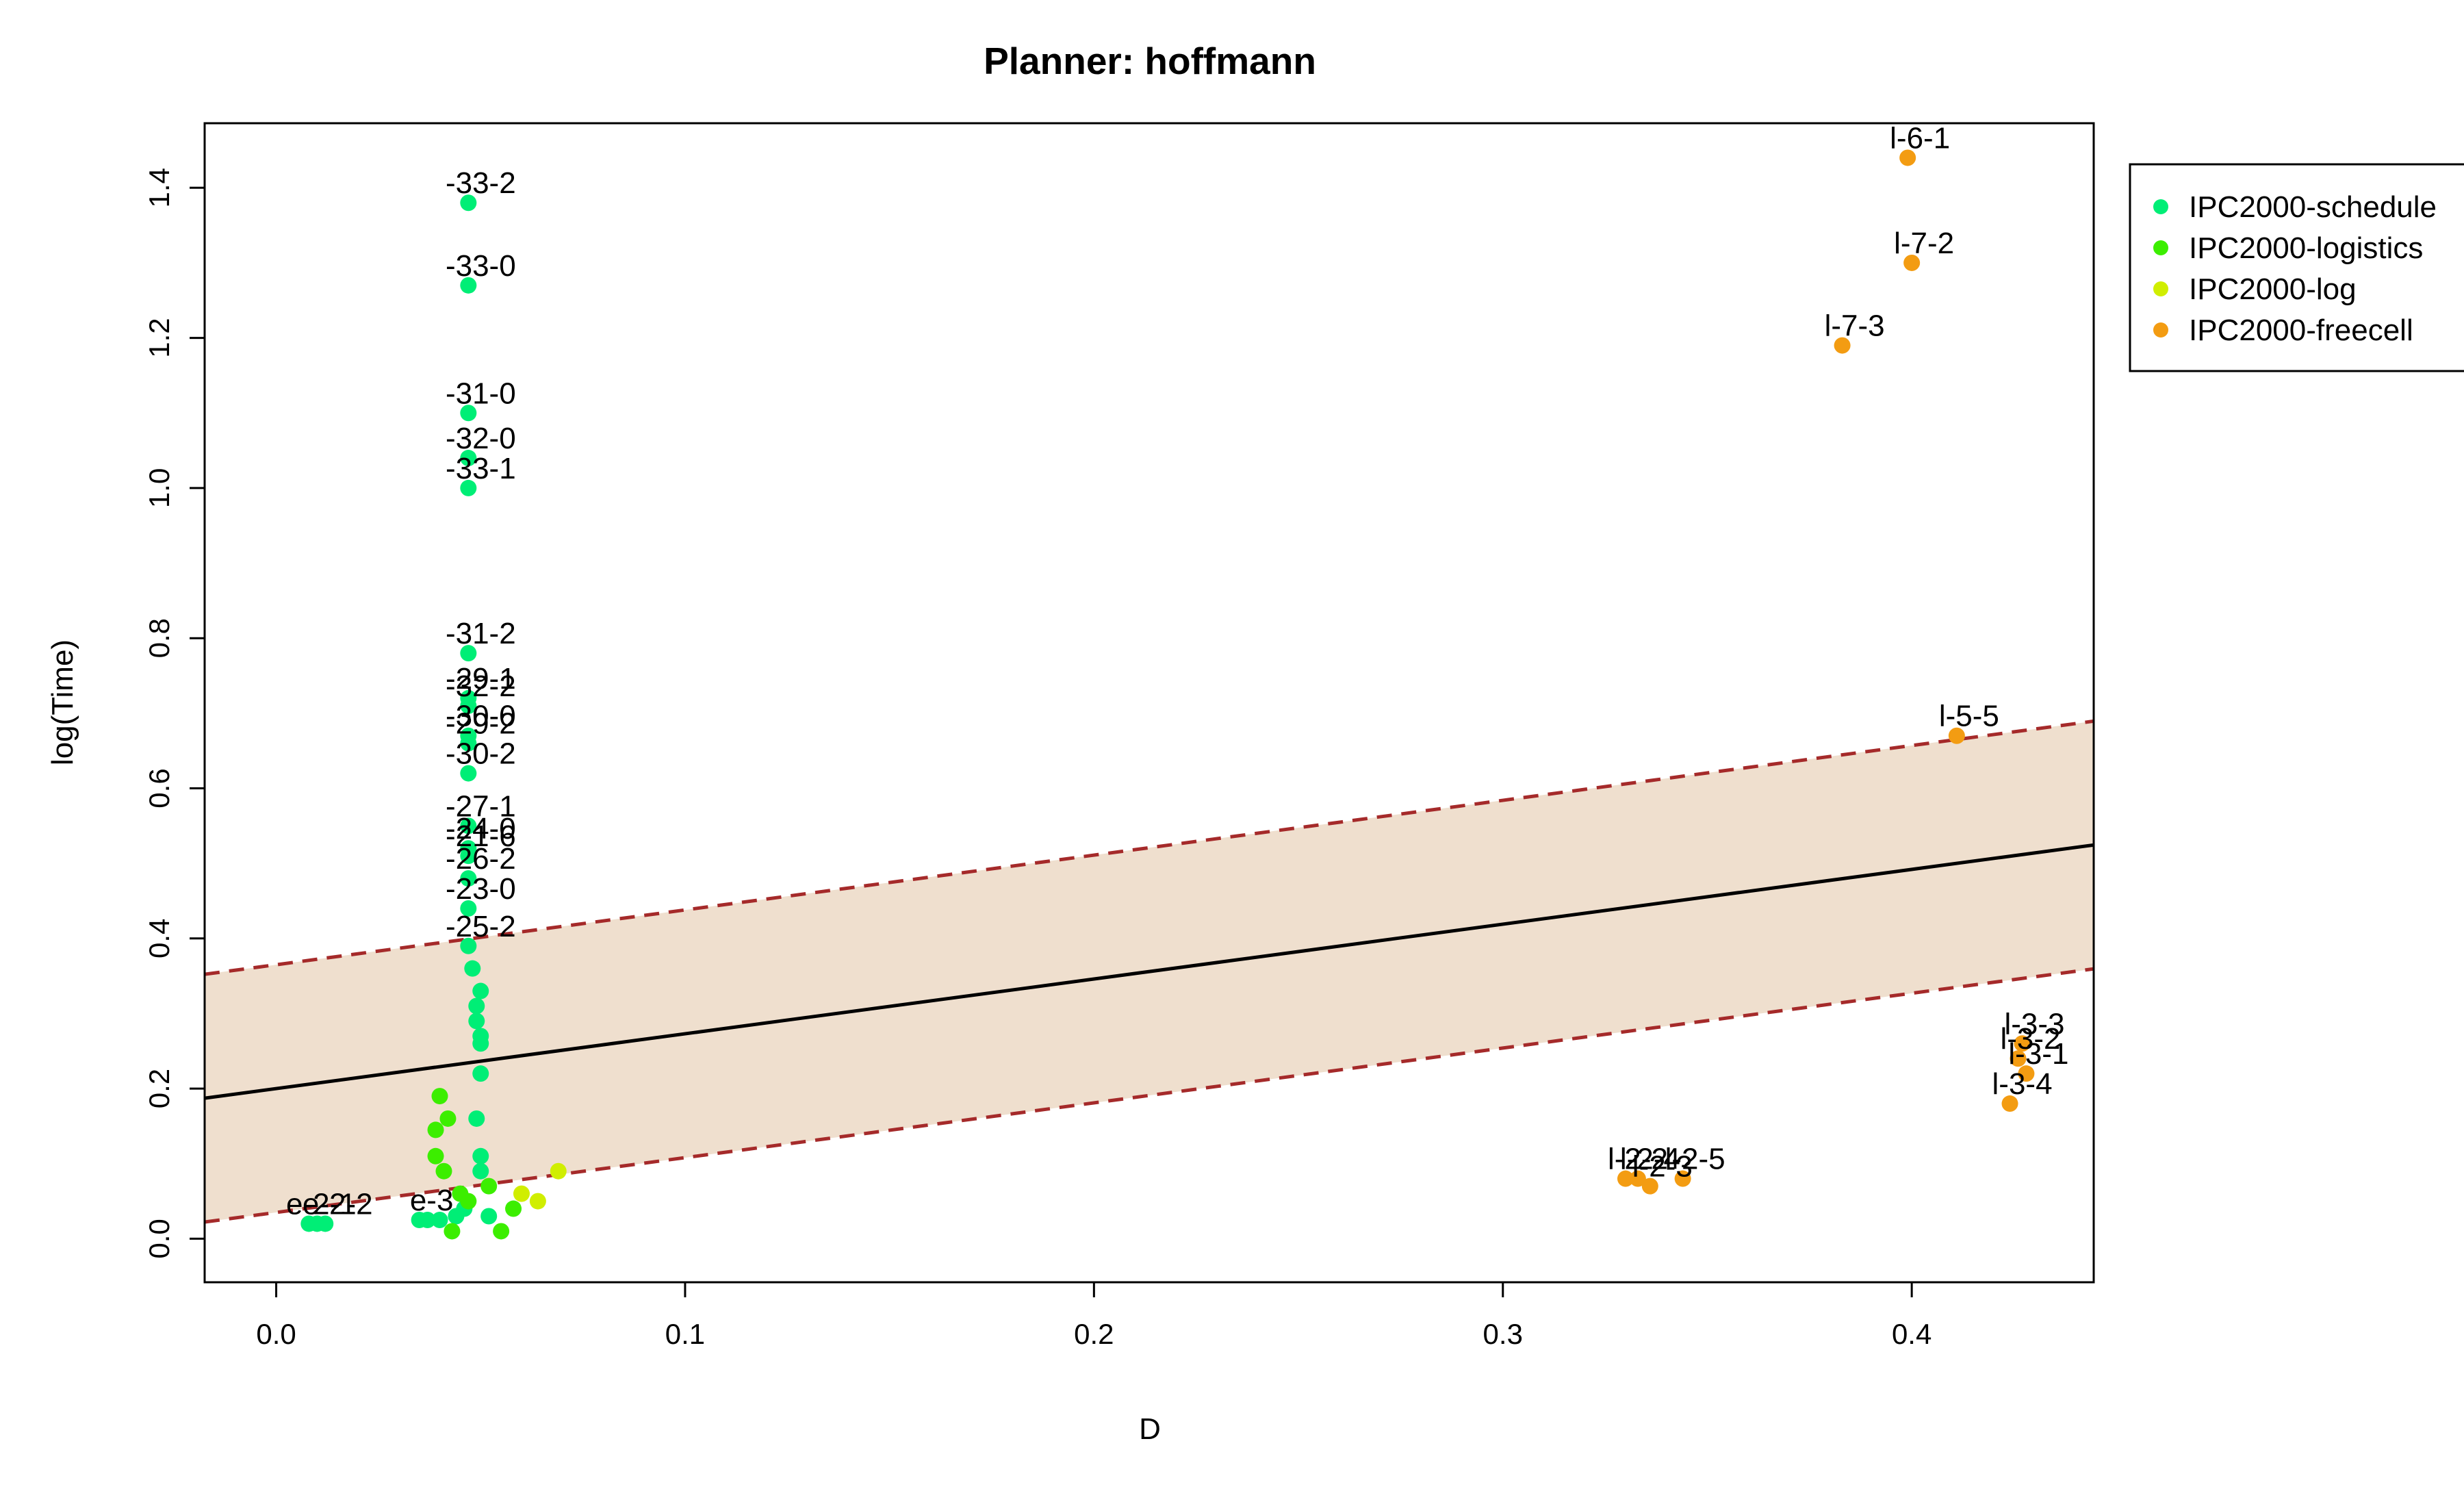 This screenshot has height=1489, width=2464. What do you see at coordinates (481, 686) in the screenshot?
I see `point-label: -32-2` at bounding box center [481, 686].